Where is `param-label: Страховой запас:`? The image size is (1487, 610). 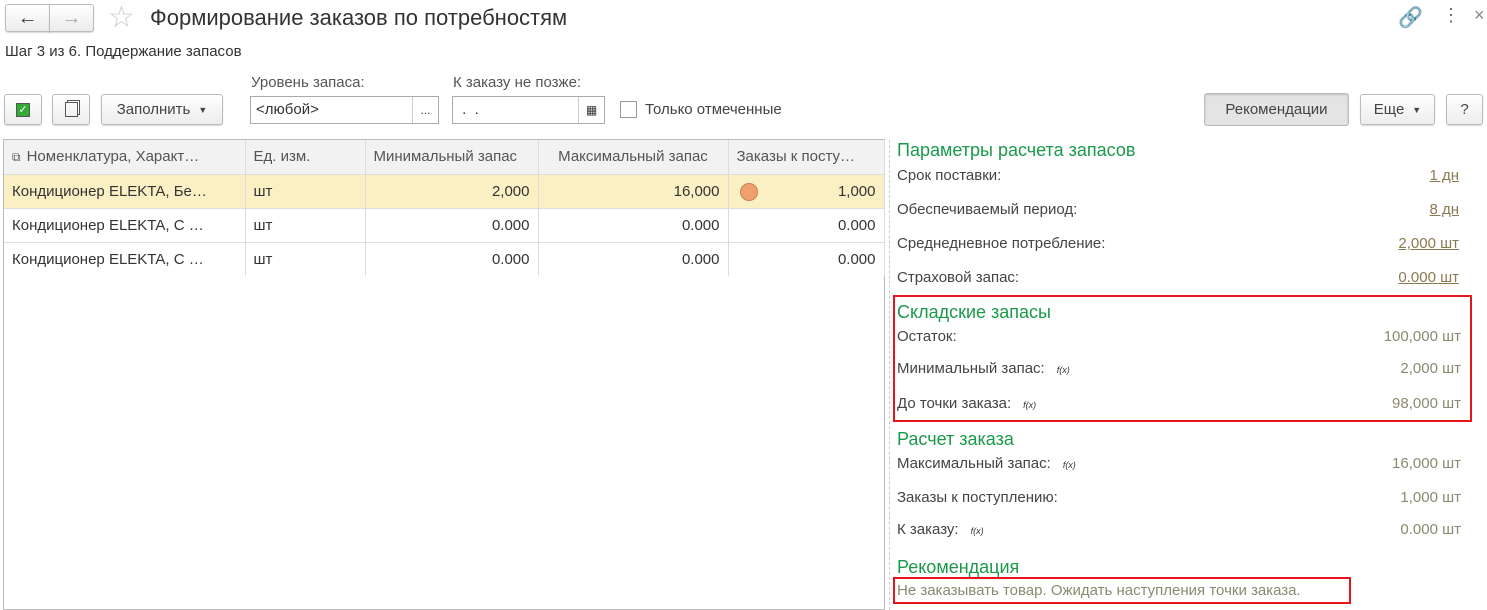
param-label: Страховой запас: is located at coordinates (958, 277).